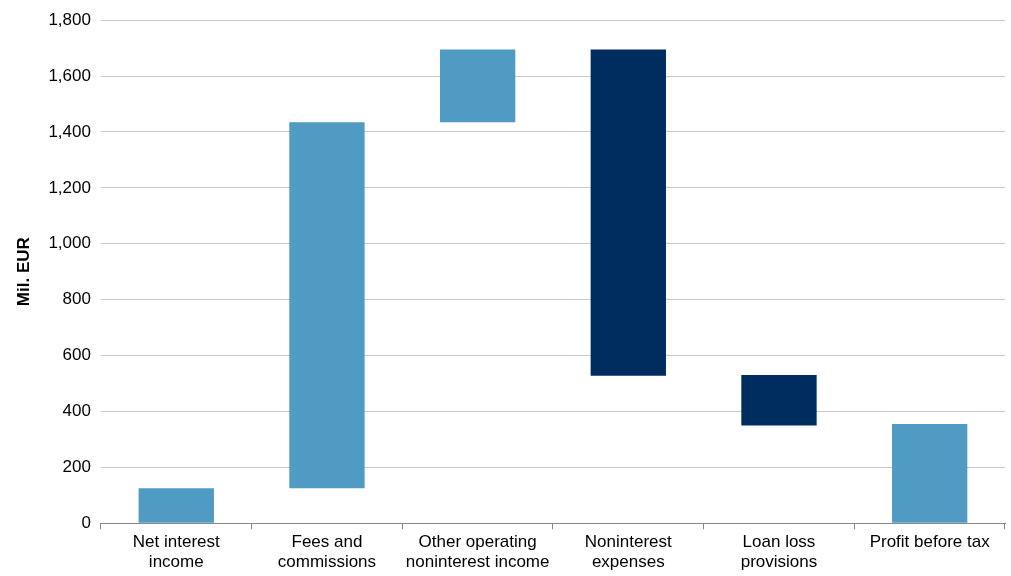 The image size is (1011, 576). Describe the element at coordinates (76, 411) in the screenshot. I see `y-tick-label: 400` at that location.